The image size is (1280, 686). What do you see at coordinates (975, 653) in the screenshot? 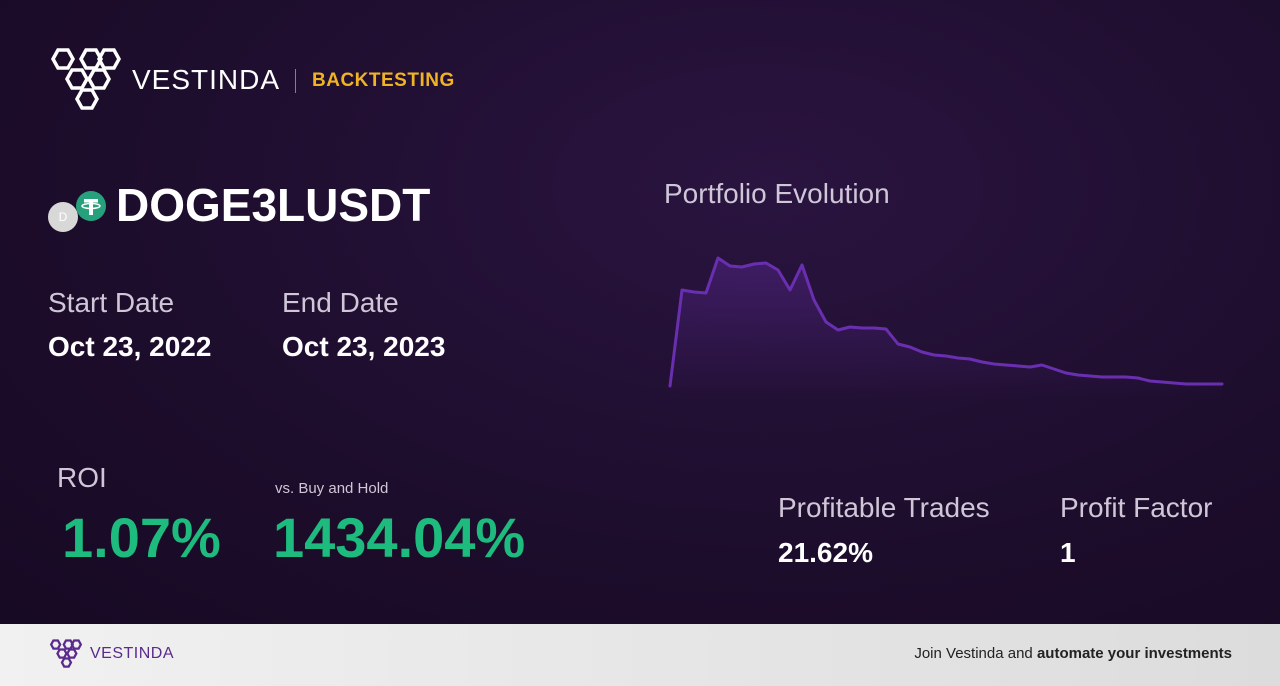
I see `cta-text: Join Vestinda and` at bounding box center [975, 653].